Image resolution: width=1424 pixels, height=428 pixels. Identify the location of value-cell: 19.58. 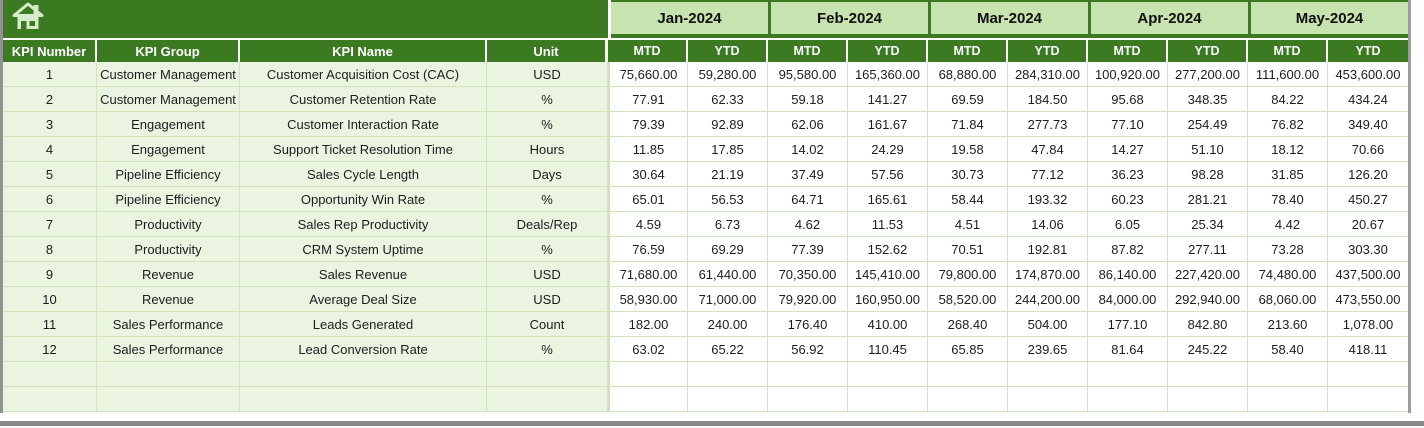
(968, 149).